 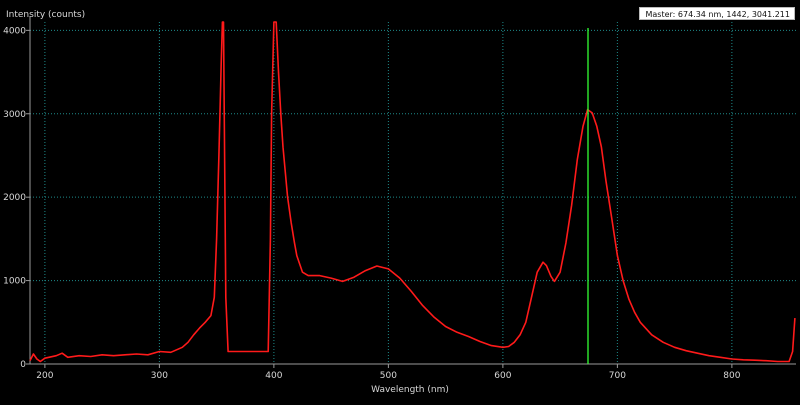 What do you see at coordinates (617, 376) in the screenshot?
I see `x-tick-label: 700` at bounding box center [617, 376].